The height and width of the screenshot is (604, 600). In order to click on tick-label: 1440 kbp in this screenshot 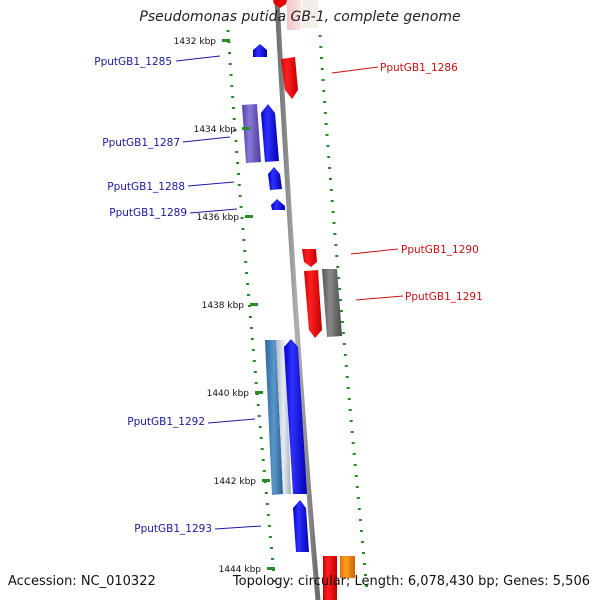, I will do `click(228, 394)`.